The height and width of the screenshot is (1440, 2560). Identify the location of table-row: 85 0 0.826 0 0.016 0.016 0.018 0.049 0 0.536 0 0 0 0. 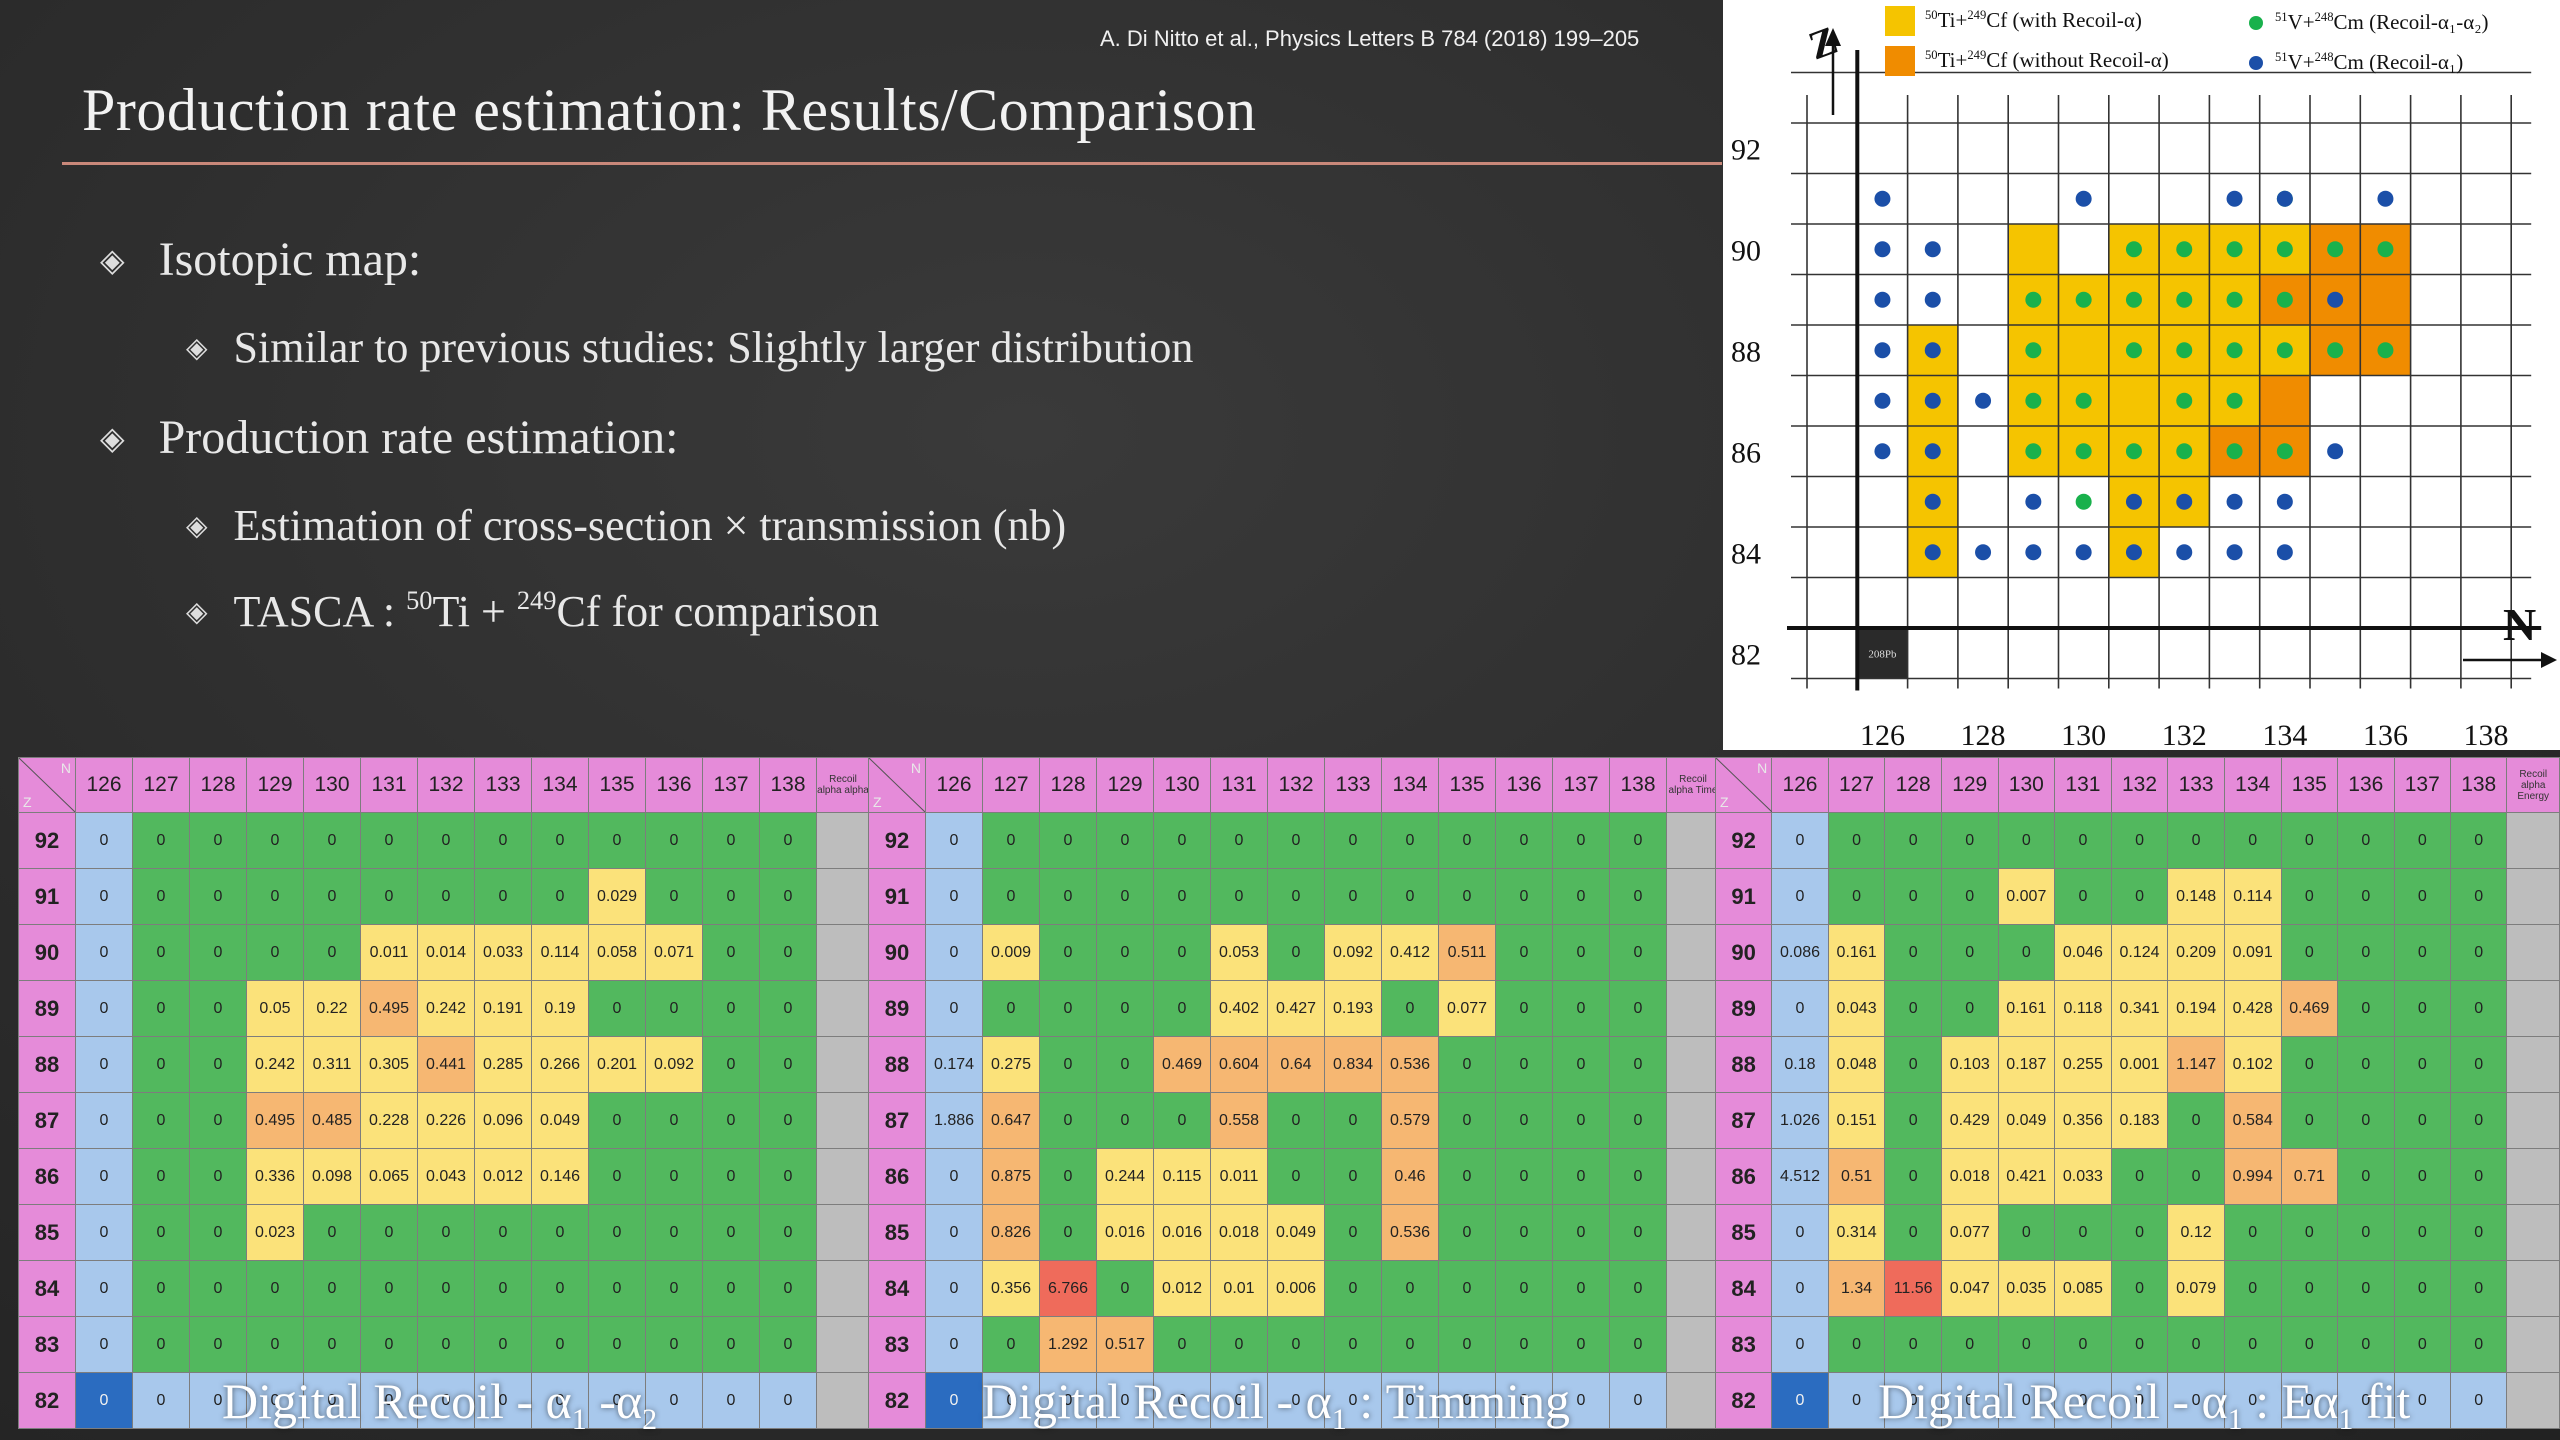
(1294, 1232).